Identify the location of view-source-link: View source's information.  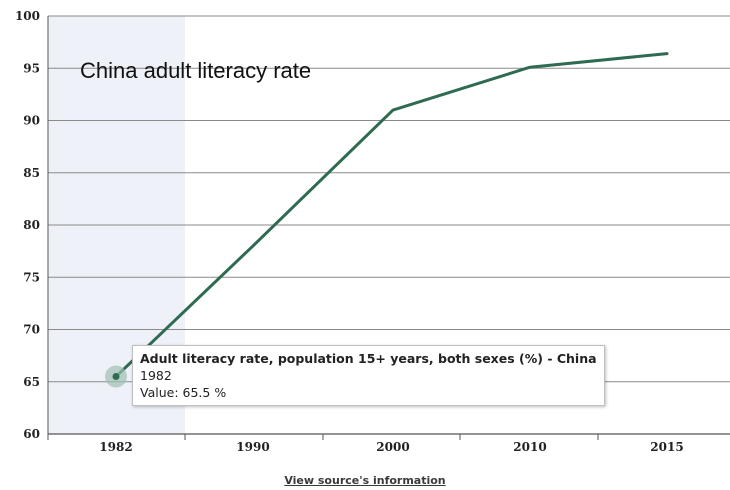
(365, 480).